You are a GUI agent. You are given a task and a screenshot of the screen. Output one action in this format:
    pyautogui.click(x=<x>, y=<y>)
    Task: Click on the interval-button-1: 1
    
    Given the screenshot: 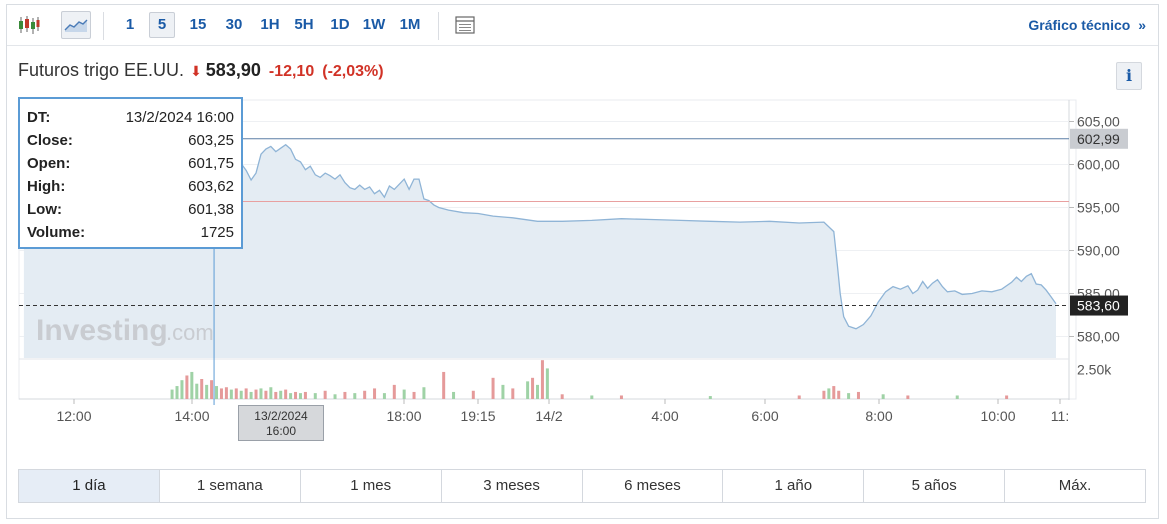 What is the action you would take?
    pyautogui.click(x=130, y=24)
    